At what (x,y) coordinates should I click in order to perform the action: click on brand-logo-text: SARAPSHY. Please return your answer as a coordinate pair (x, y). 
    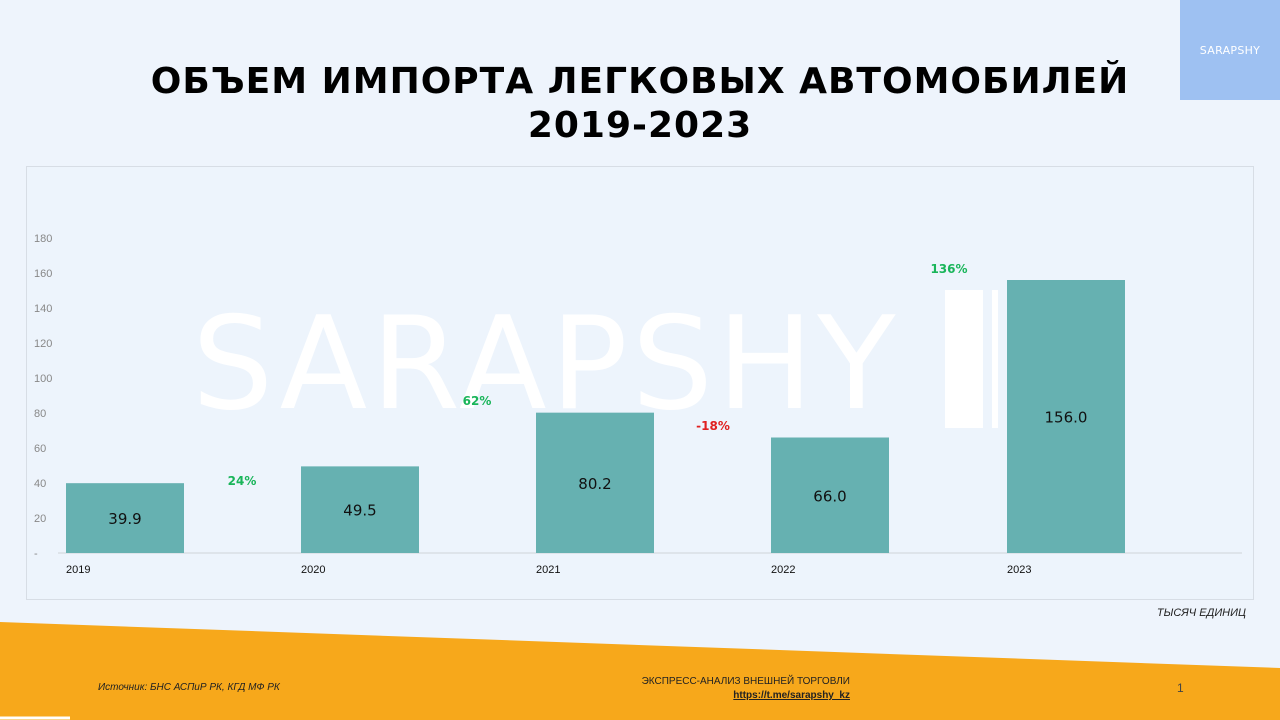
    Looking at the image, I should click on (1230, 50).